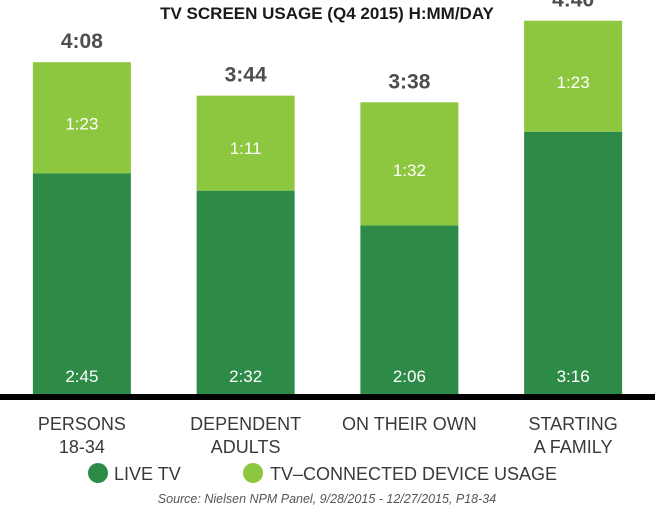  Describe the element at coordinates (409, 424) in the screenshot. I see `category-label-2-line-0: ON THEIR OWN` at that location.